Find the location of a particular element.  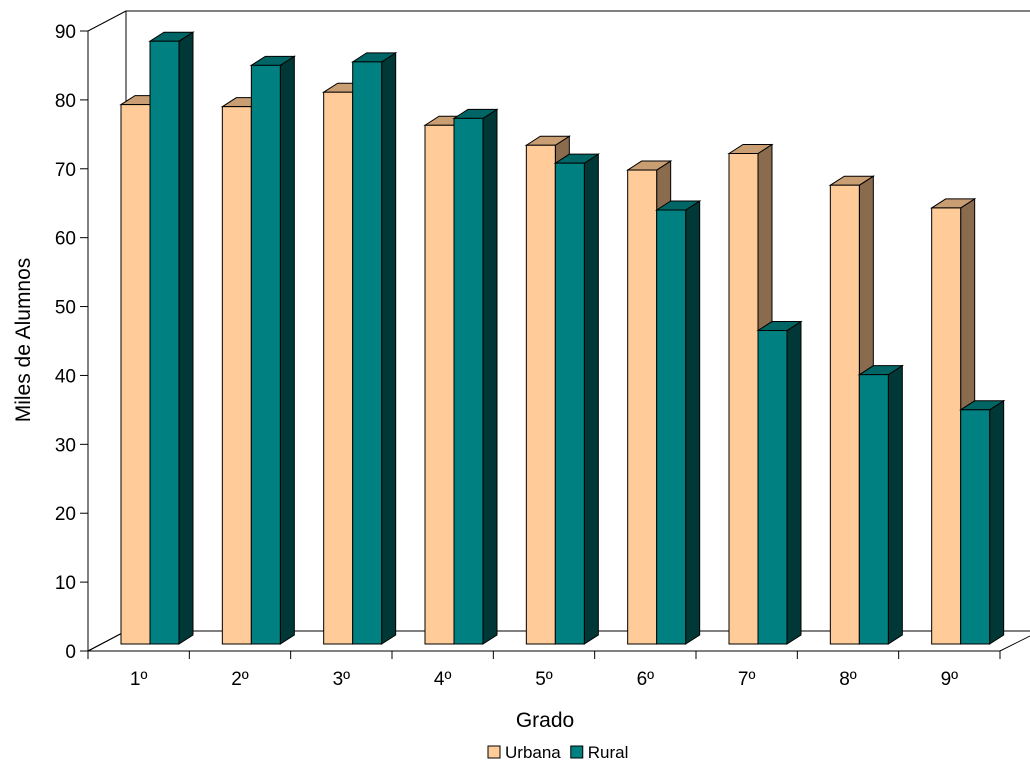

x-tick-label: 1º is located at coordinates (139, 679).